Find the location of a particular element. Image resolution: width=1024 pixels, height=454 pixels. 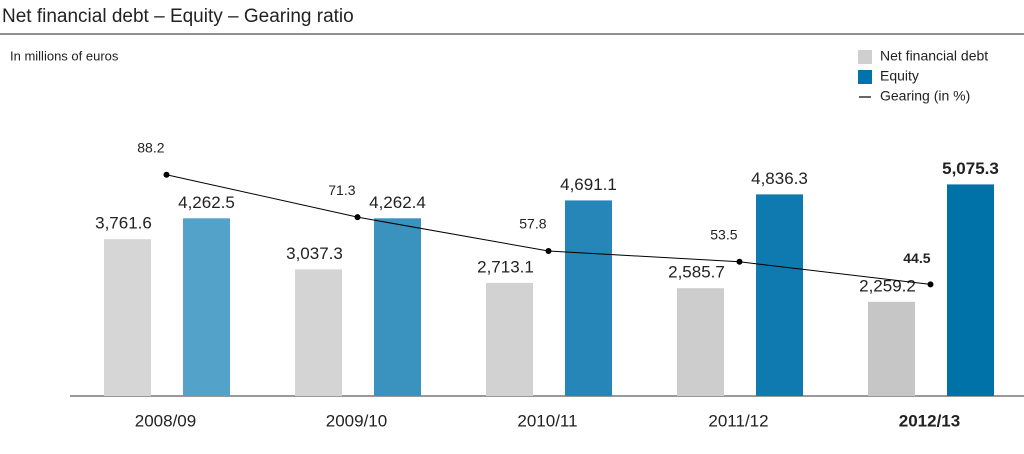

value-label: 2,585.7 is located at coordinates (696, 272).